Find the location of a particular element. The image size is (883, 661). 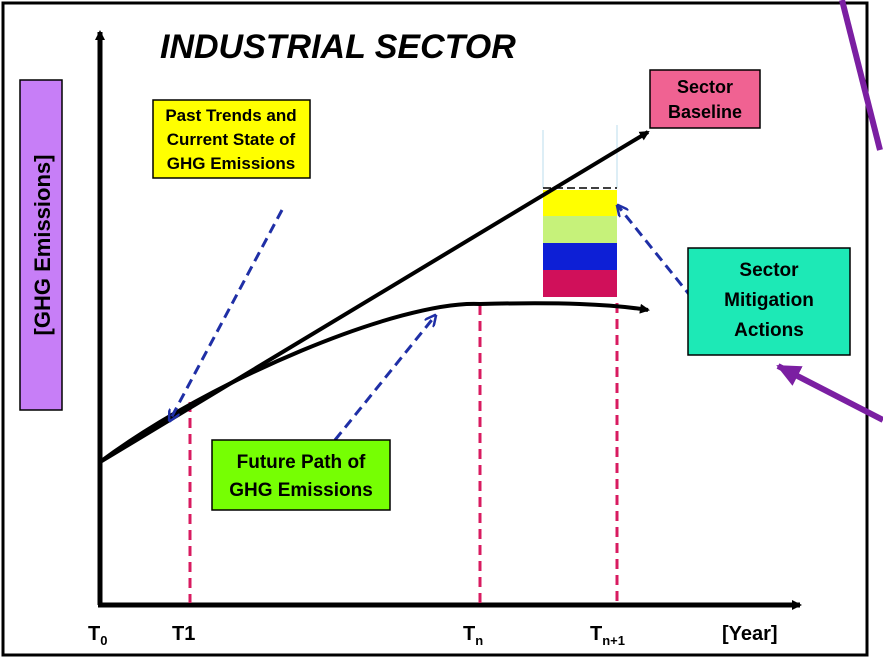

future-path-box is located at coordinates (301, 475).